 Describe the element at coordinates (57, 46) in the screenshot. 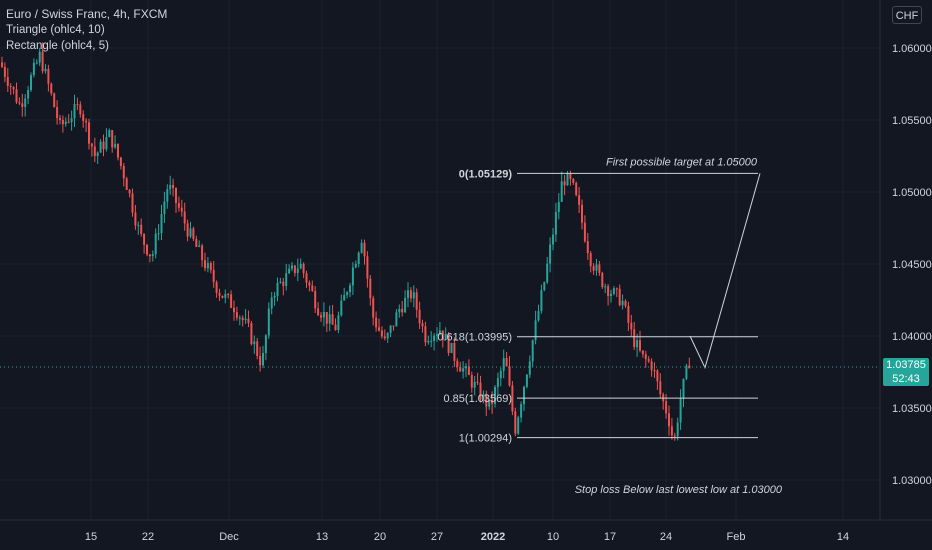

I see `indicator-rectangle-label: Rectangle (ohlc4, 5)` at that location.